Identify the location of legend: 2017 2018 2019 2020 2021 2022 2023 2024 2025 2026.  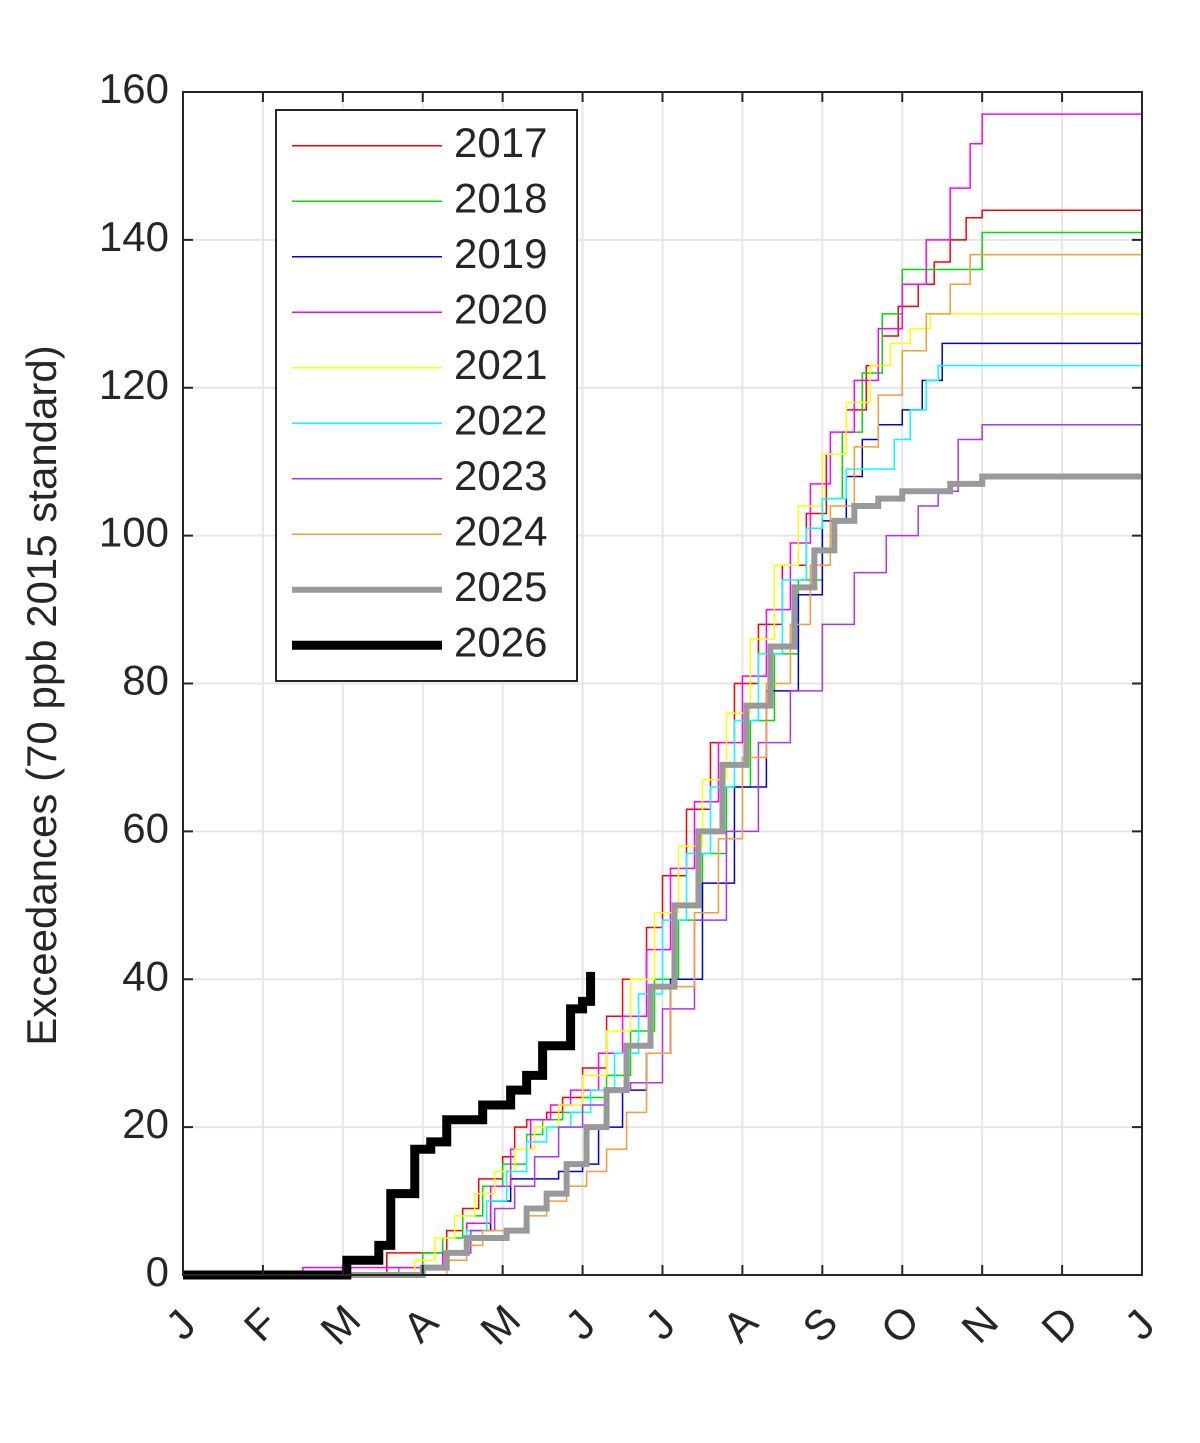
(426, 395).